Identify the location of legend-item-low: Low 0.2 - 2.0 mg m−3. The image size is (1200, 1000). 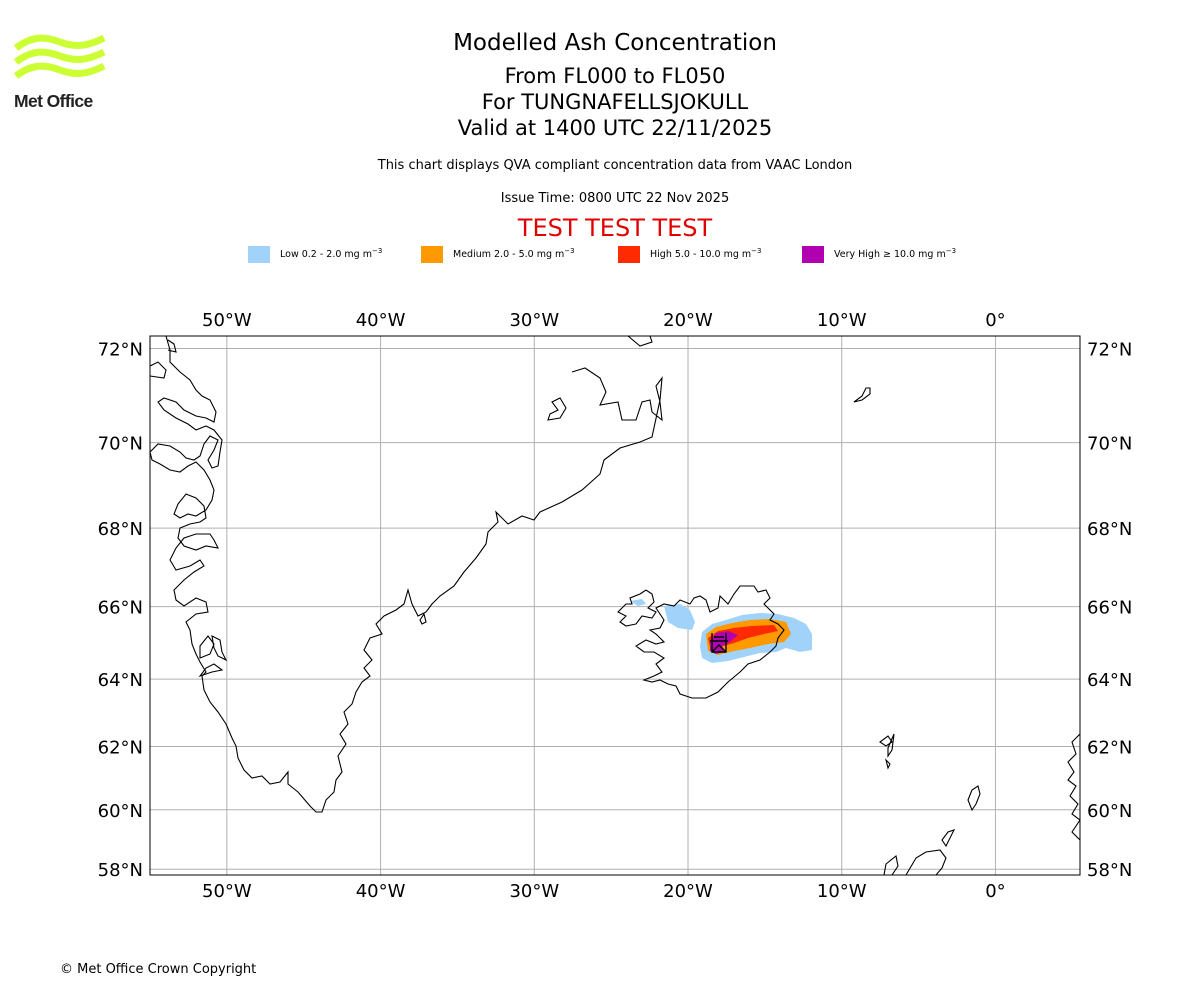
(315, 254).